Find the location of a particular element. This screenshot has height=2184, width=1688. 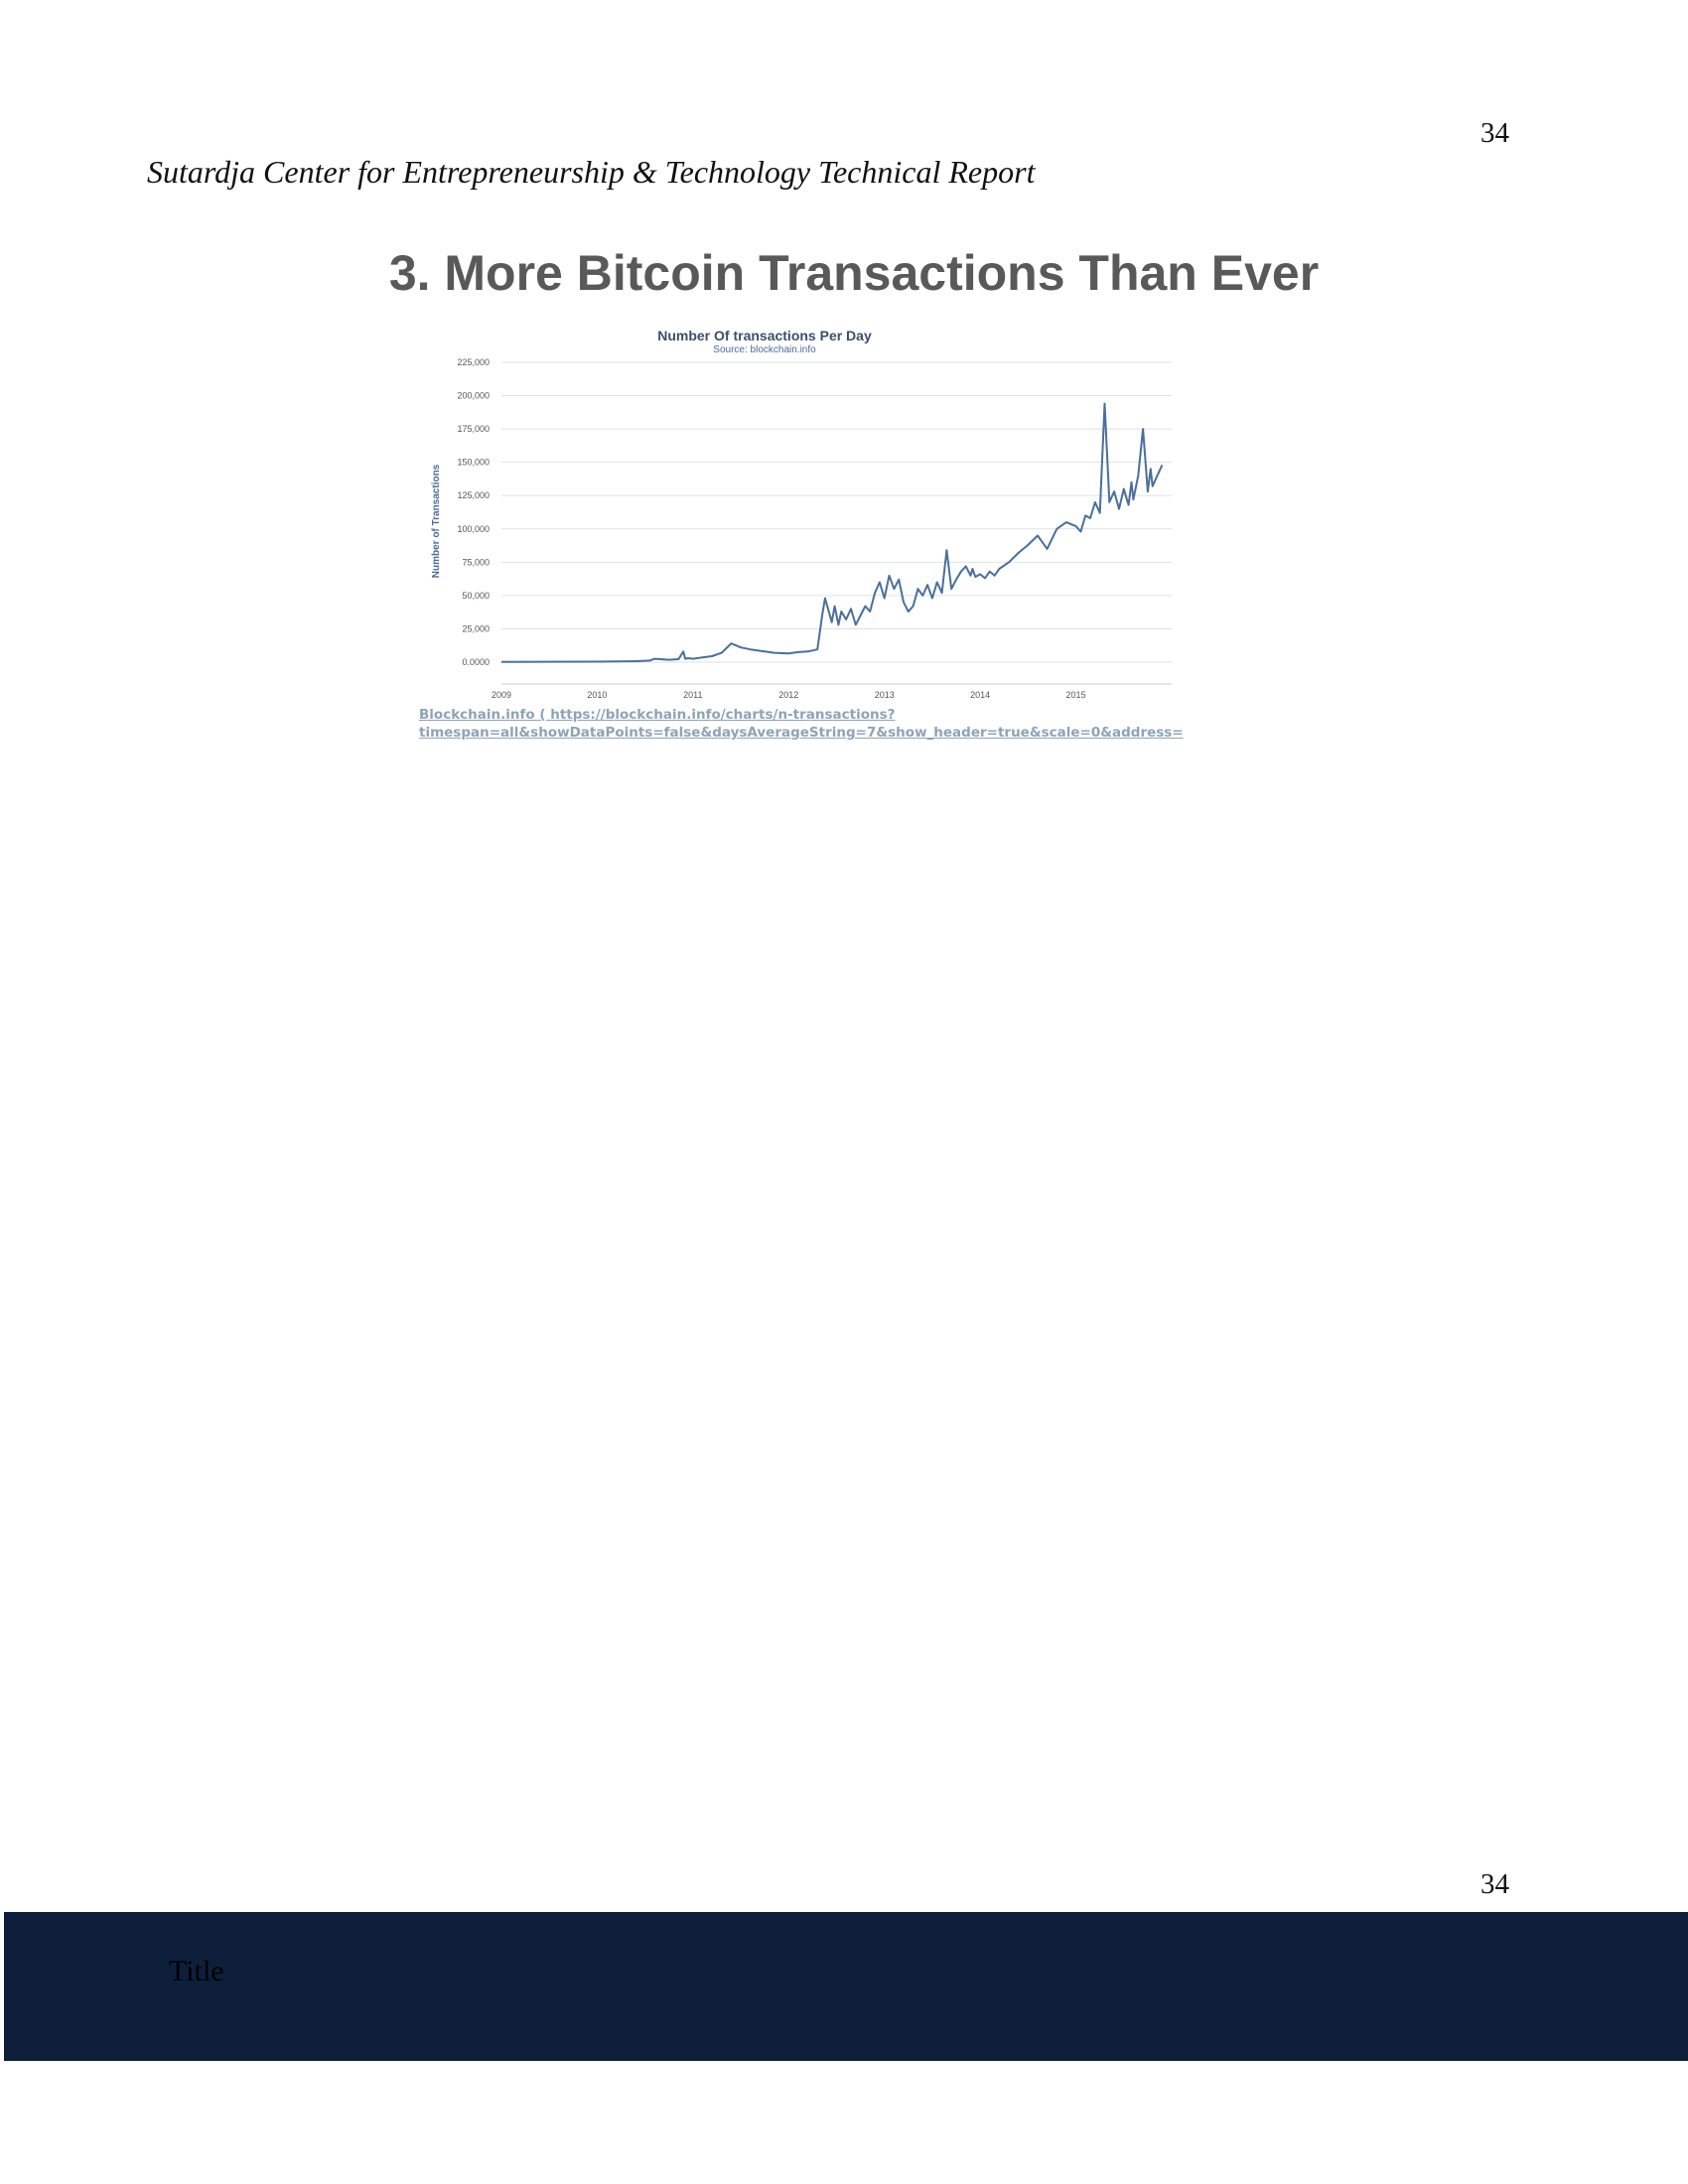

y-tick-label: 175,000 is located at coordinates (473, 429).